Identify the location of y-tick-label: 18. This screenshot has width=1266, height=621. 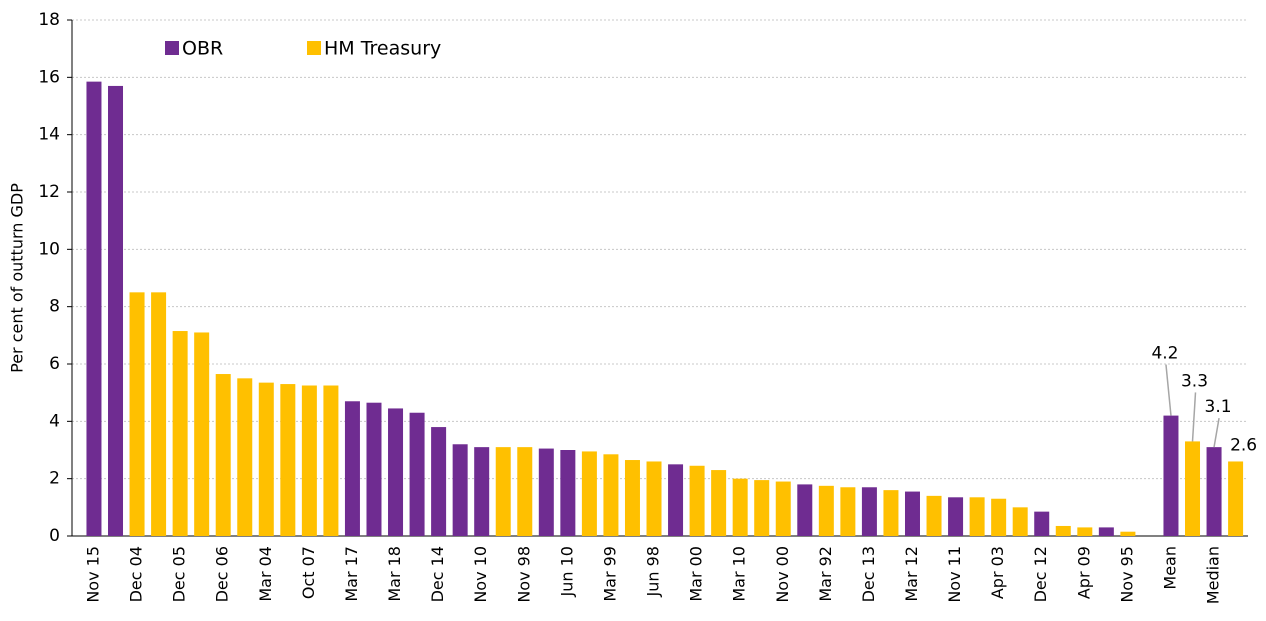
(49, 20).